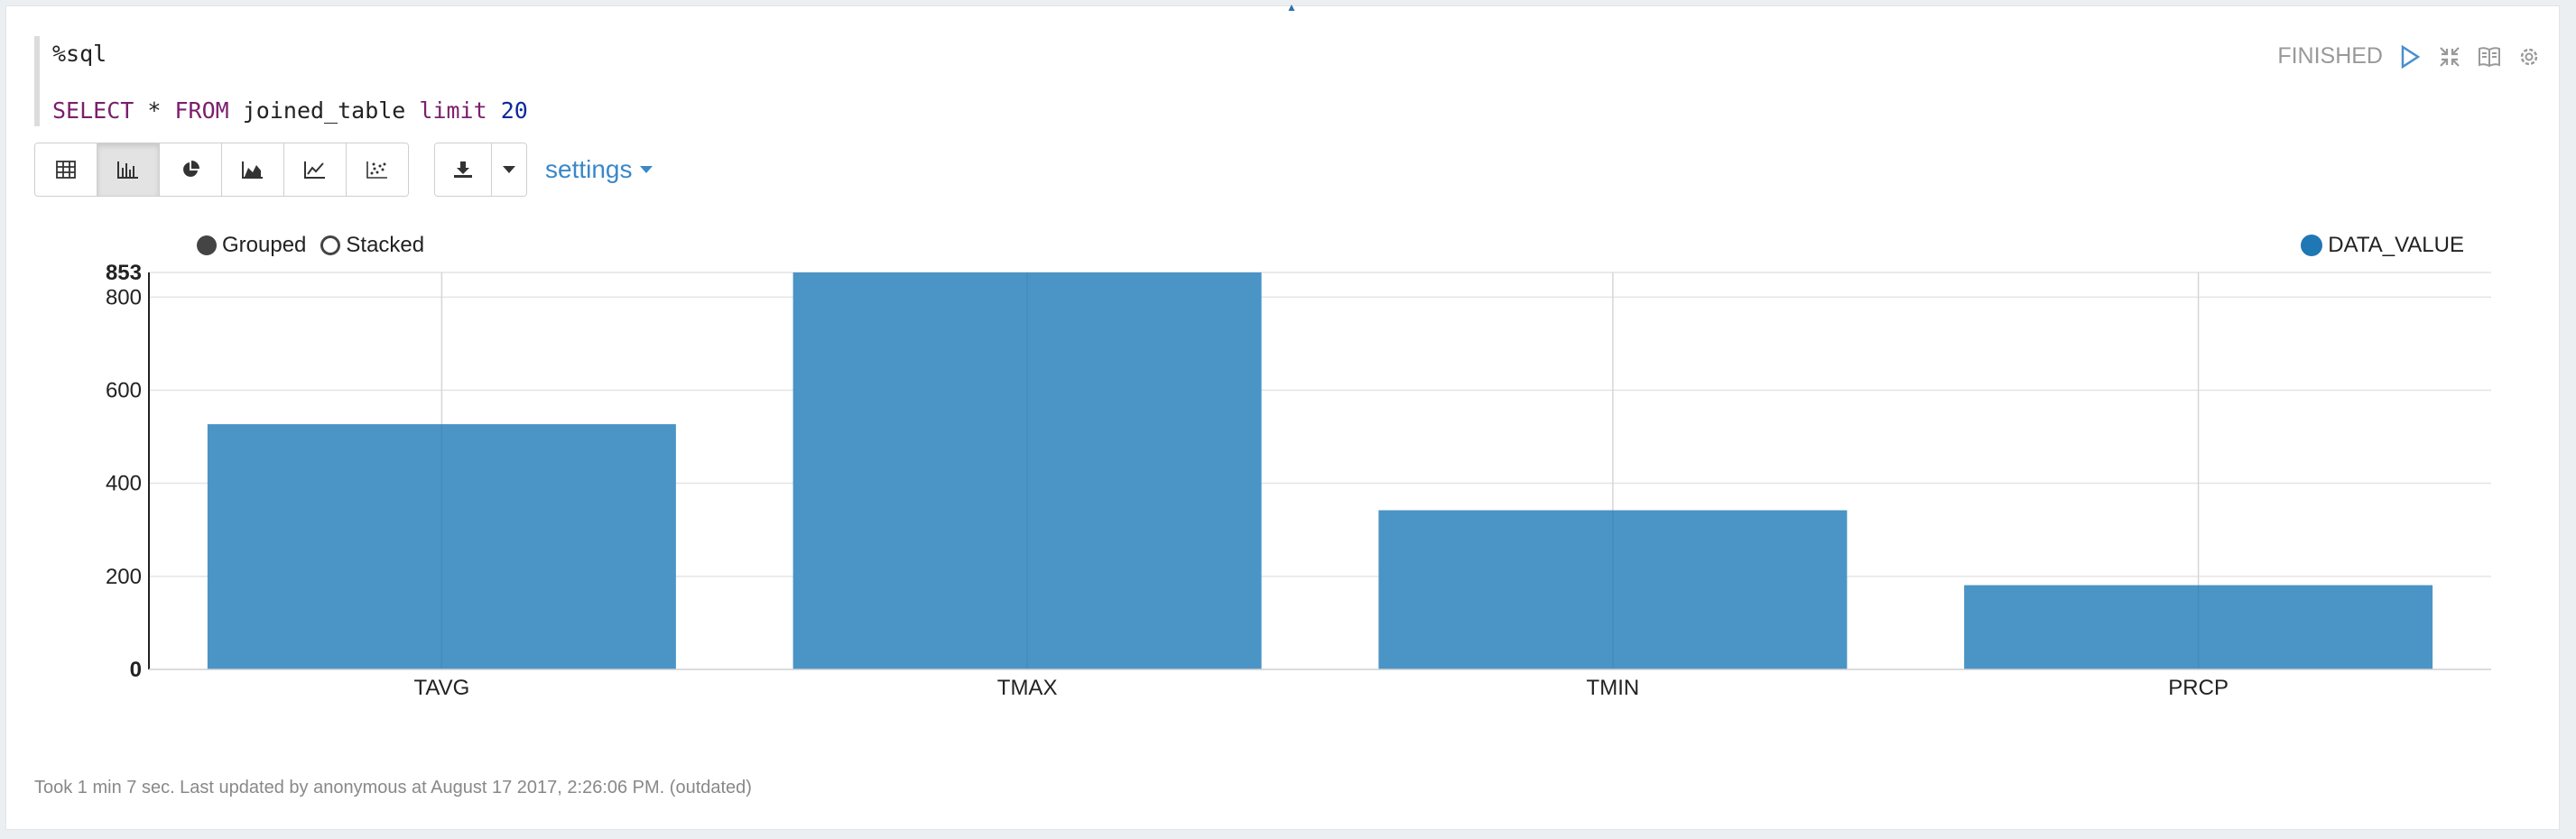 The height and width of the screenshot is (839, 2576). I want to click on download-options-button, so click(509, 169).